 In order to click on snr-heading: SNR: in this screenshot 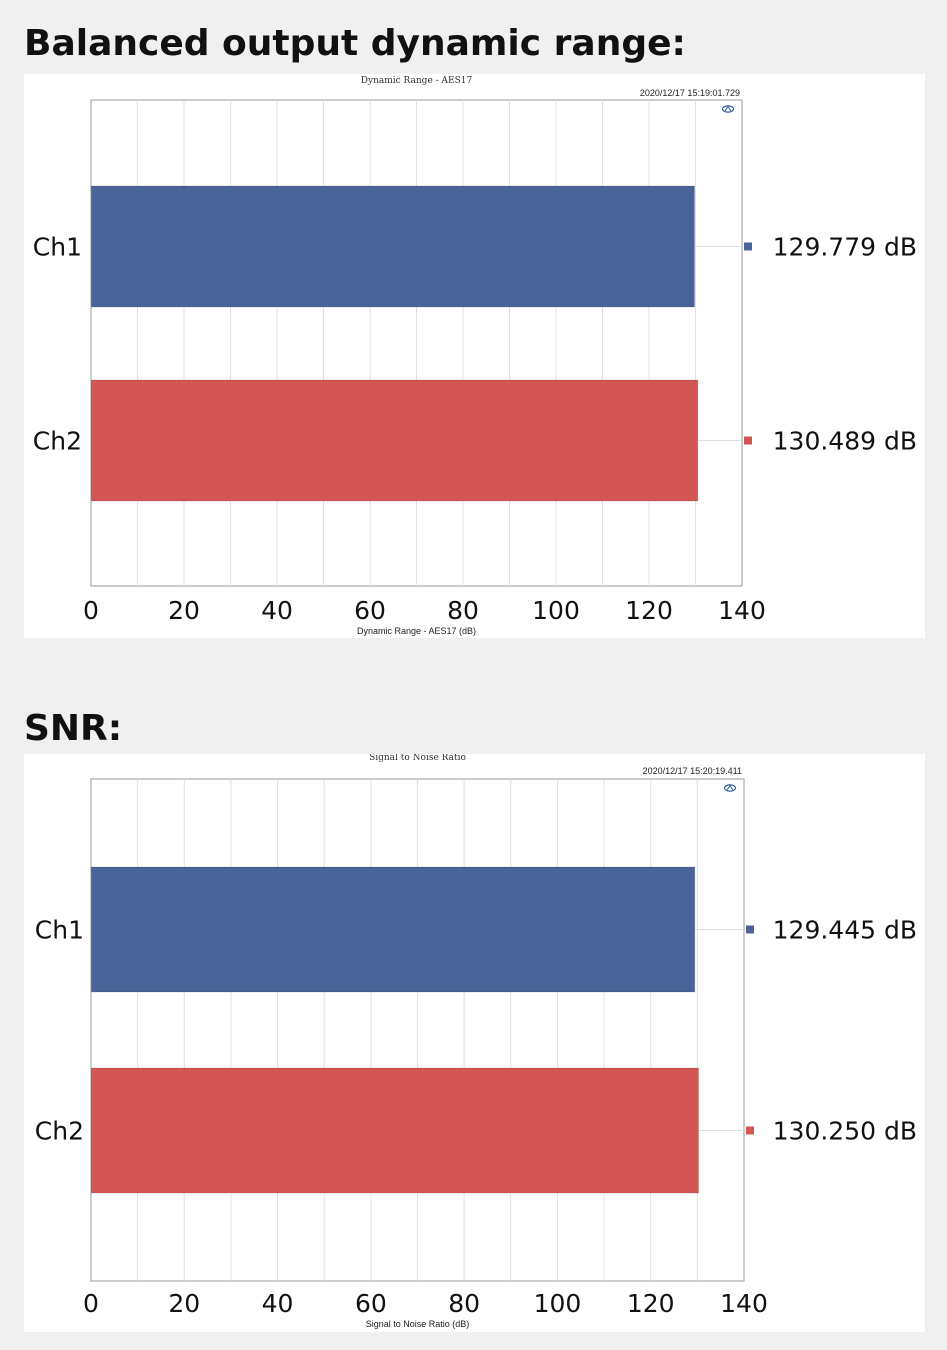, I will do `click(73, 728)`.